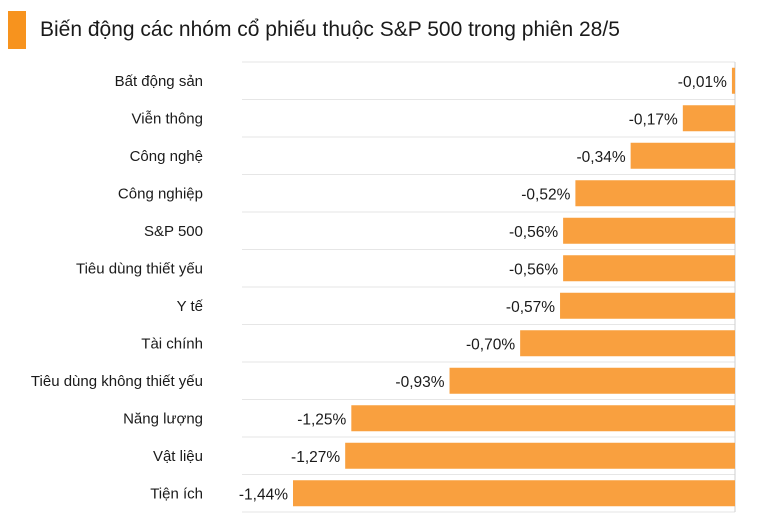 This screenshot has width=759, height=515. I want to click on category-label: Công nghệ, so click(166, 156).